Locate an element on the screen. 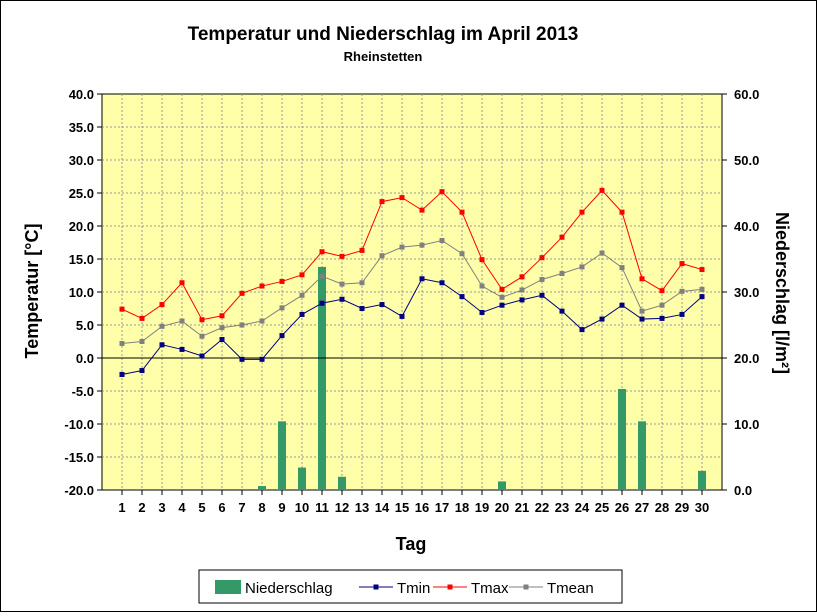  y-left-tick-label: 5.0 is located at coordinates (85, 325).